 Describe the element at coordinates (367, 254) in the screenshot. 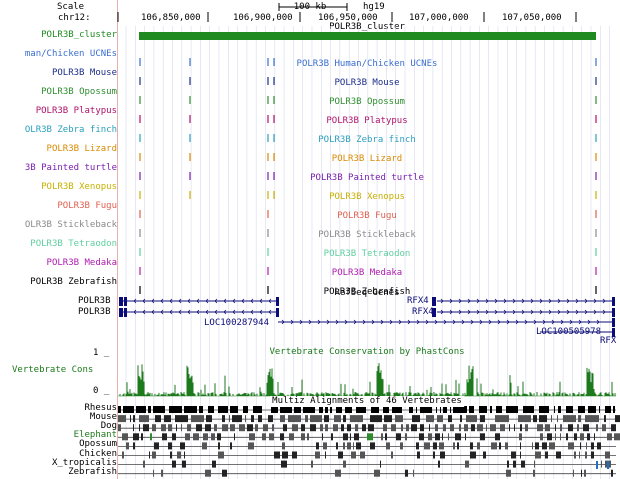

I see `track-center-label: POLR3B Tetraodon` at that location.